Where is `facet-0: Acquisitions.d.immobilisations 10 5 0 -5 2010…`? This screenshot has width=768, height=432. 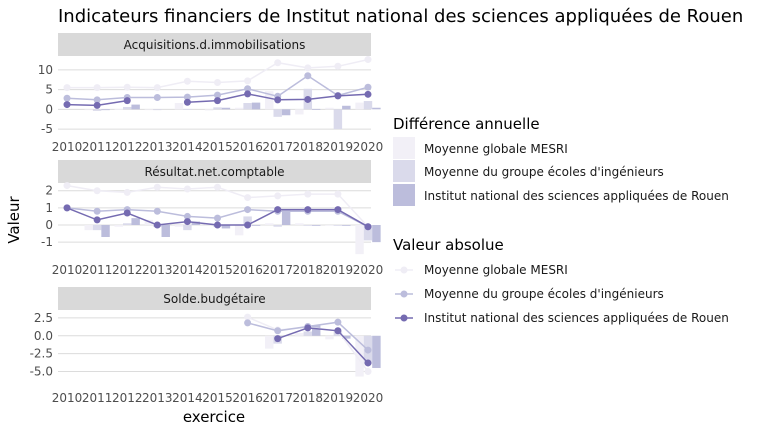
facet-0: Acquisitions.d.immobilisations 10 5 0 -5 2010… is located at coordinates (211, 93).